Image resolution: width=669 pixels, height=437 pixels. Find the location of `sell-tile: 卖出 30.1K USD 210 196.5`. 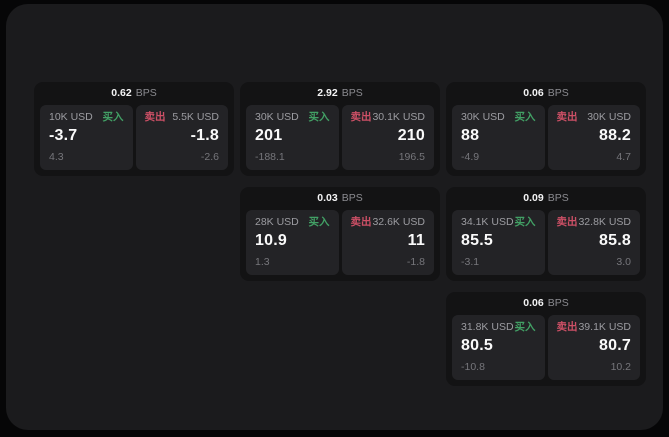

sell-tile: 卖出 30.1K USD 210 196.5 is located at coordinates (387, 137).